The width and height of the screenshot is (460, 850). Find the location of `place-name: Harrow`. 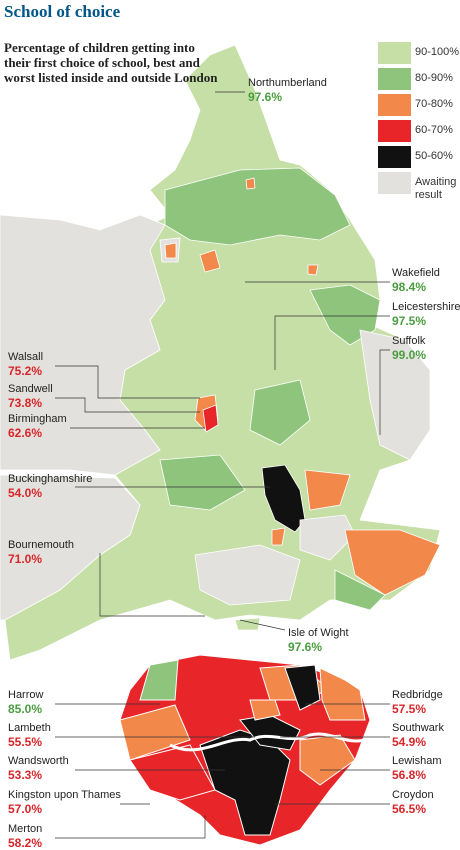

place-name: Harrow is located at coordinates (26, 695).